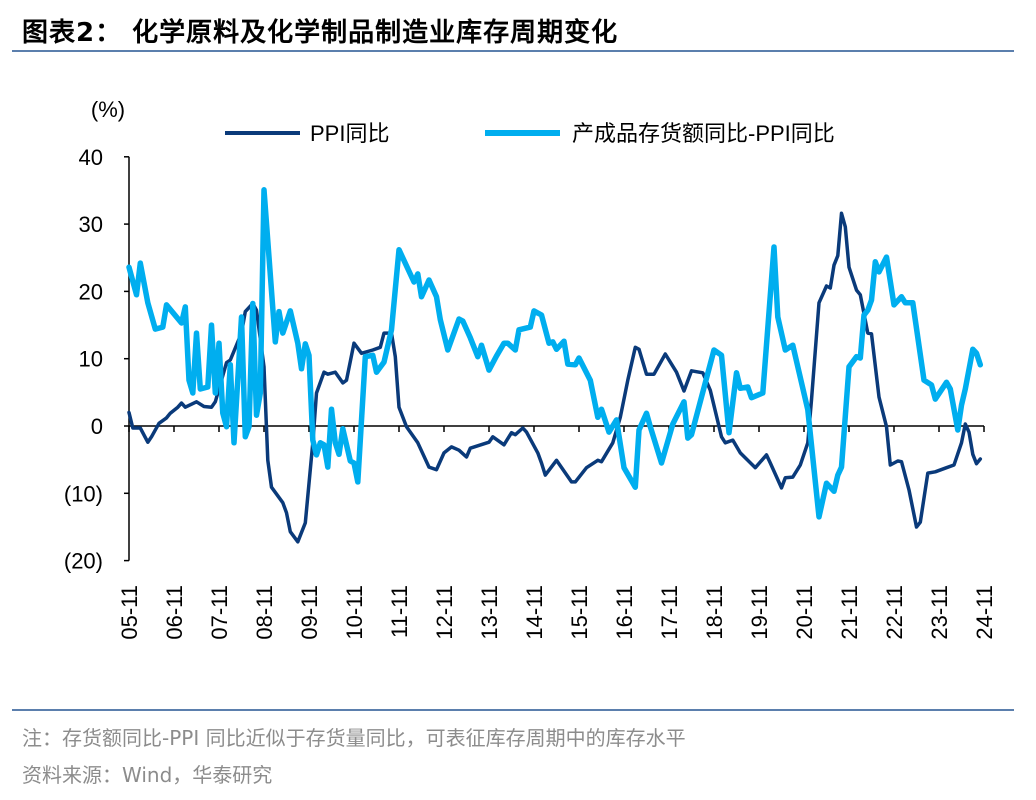 This screenshot has width=1036, height=800. I want to click on y-tick-label: 20, so click(91, 291).